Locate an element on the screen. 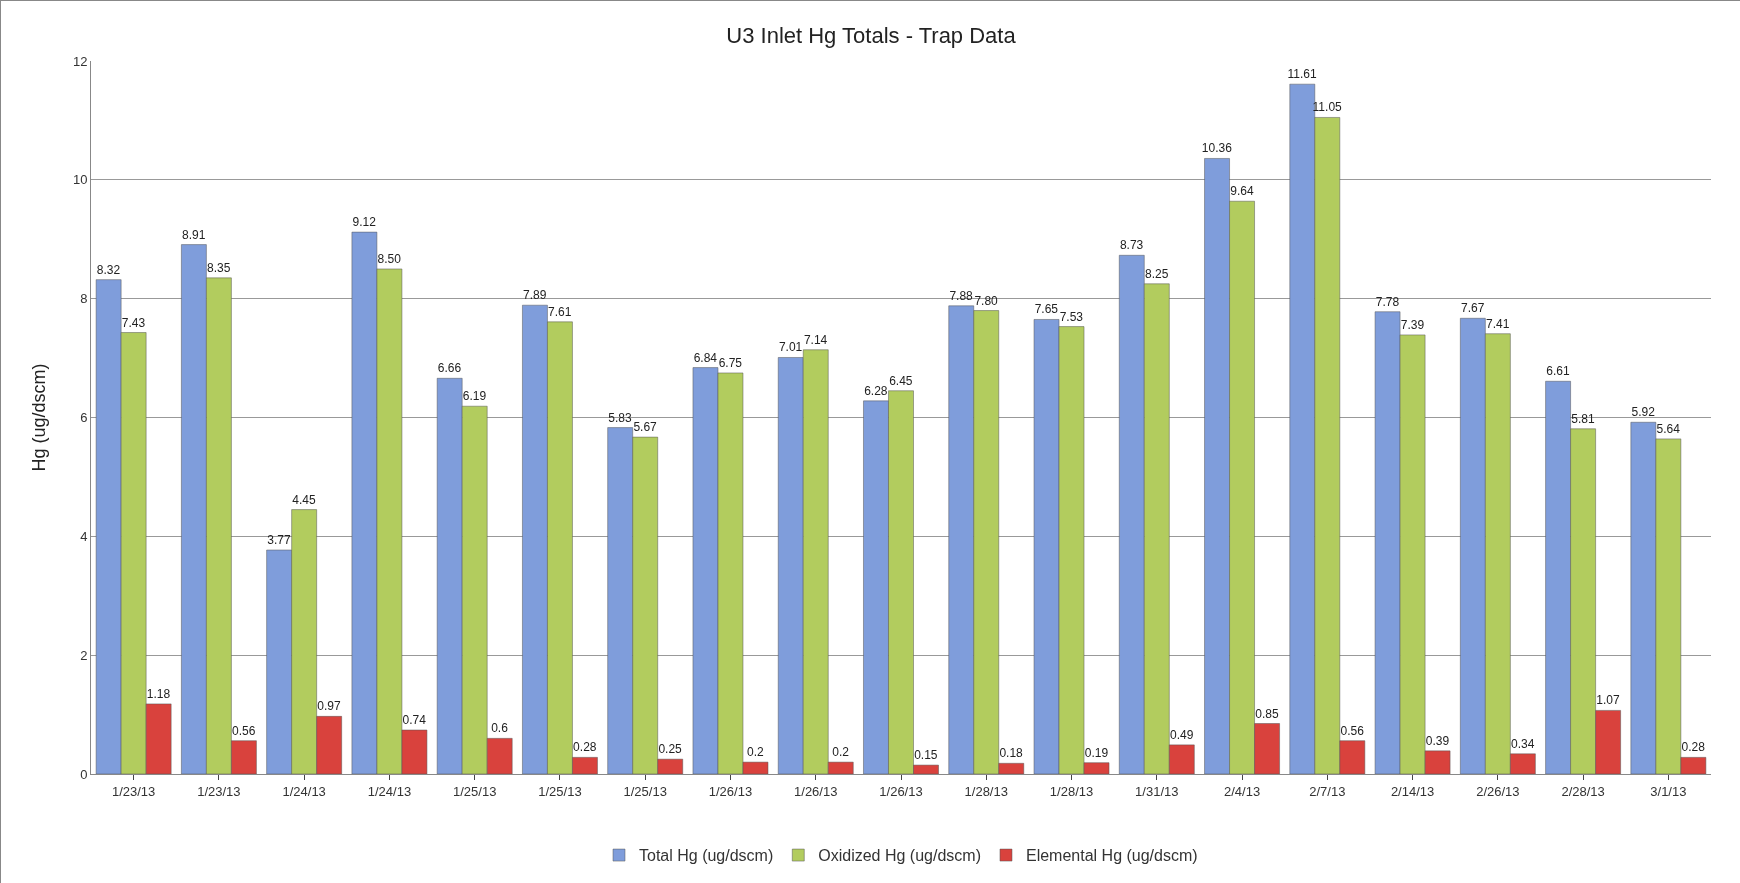  data-label: 0.6 is located at coordinates (500, 728).